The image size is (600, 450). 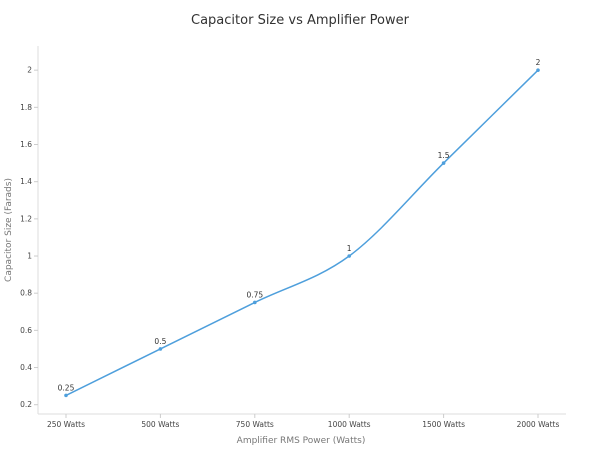 I want to click on data-label: 1, so click(x=349, y=248).